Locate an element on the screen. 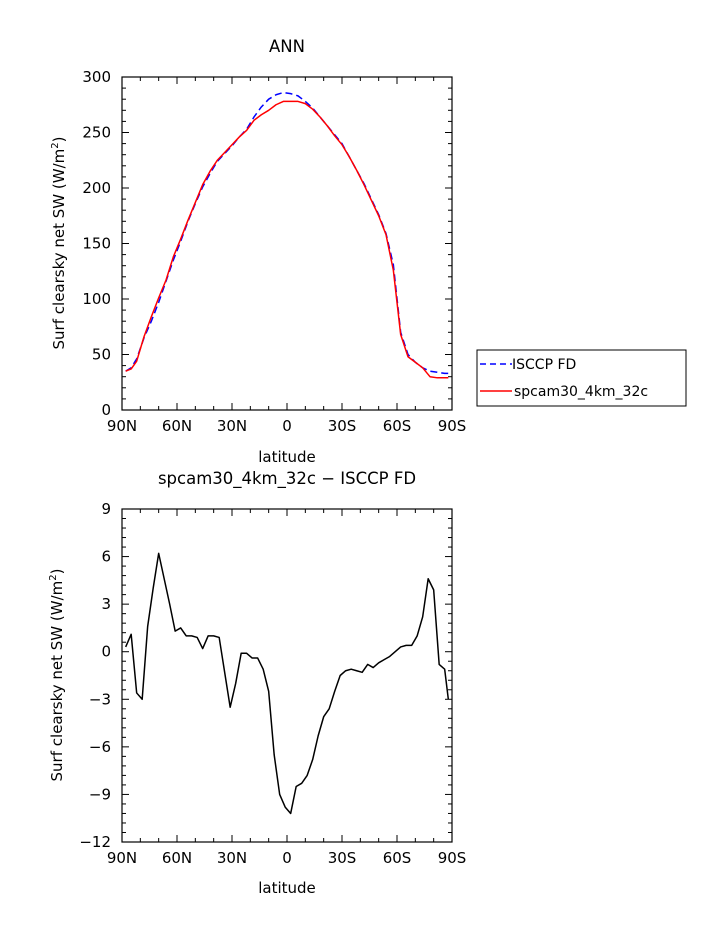 The height and width of the screenshot is (935, 723). legend-box is located at coordinates (581, 378).